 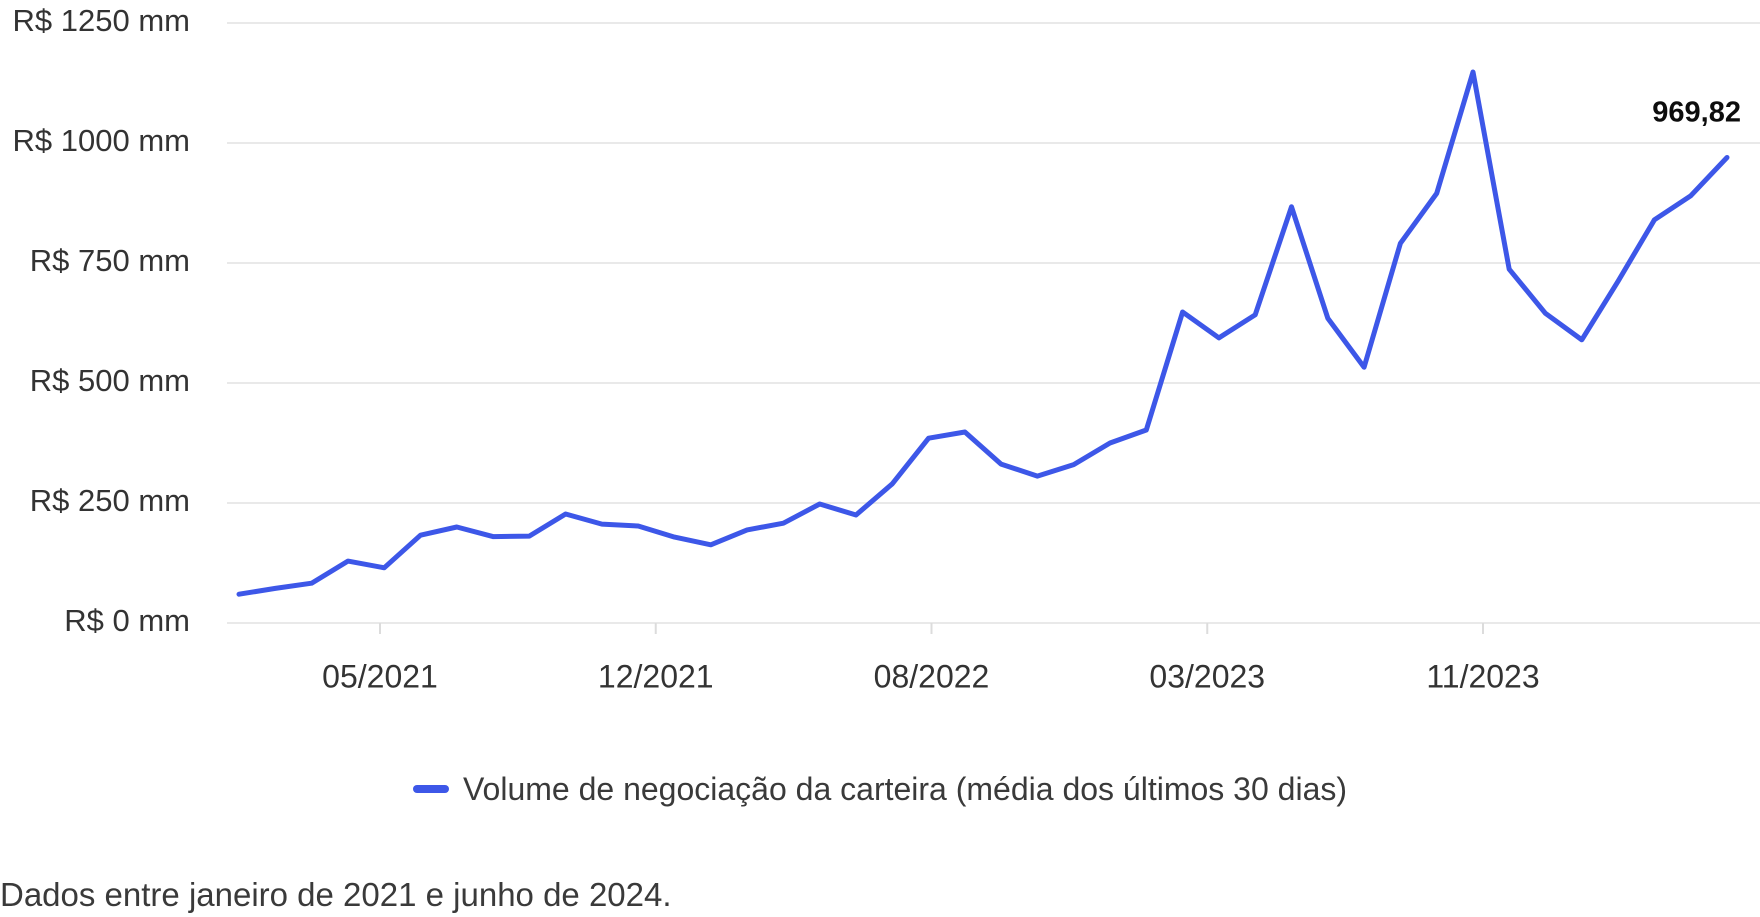 What do you see at coordinates (110, 380) in the screenshot?
I see `y-axis-label: R$ 500 mm` at bounding box center [110, 380].